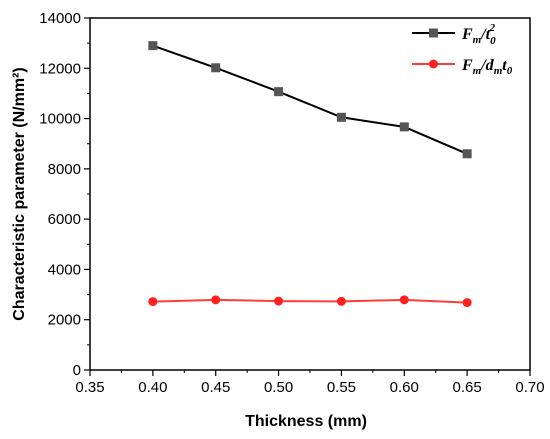  I want to click on y-tick-label: 8000, so click(64, 169).